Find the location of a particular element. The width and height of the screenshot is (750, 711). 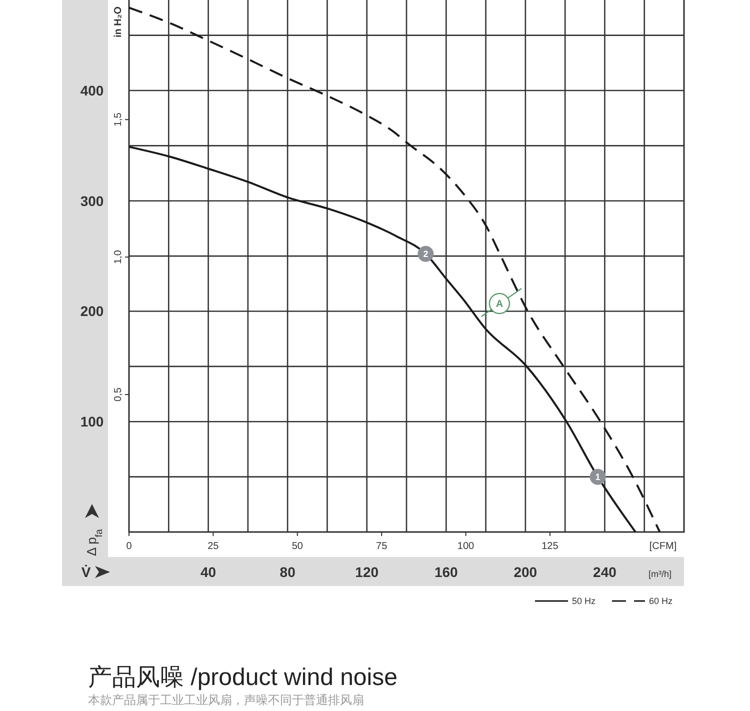

text: 本款产品属于工业工业风扇，声噪不同于普通排风扇 is located at coordinates (226, 700).